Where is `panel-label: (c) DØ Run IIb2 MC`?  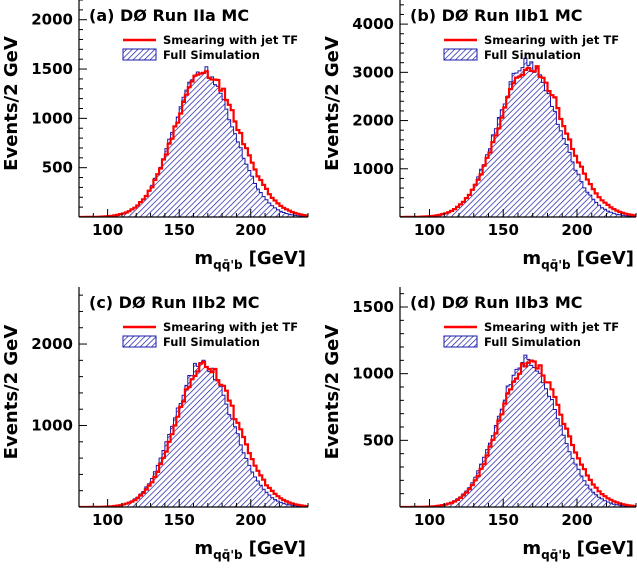 panel-label: (c) DØ Run IIb2 MC is located at coordinates (174, 302).